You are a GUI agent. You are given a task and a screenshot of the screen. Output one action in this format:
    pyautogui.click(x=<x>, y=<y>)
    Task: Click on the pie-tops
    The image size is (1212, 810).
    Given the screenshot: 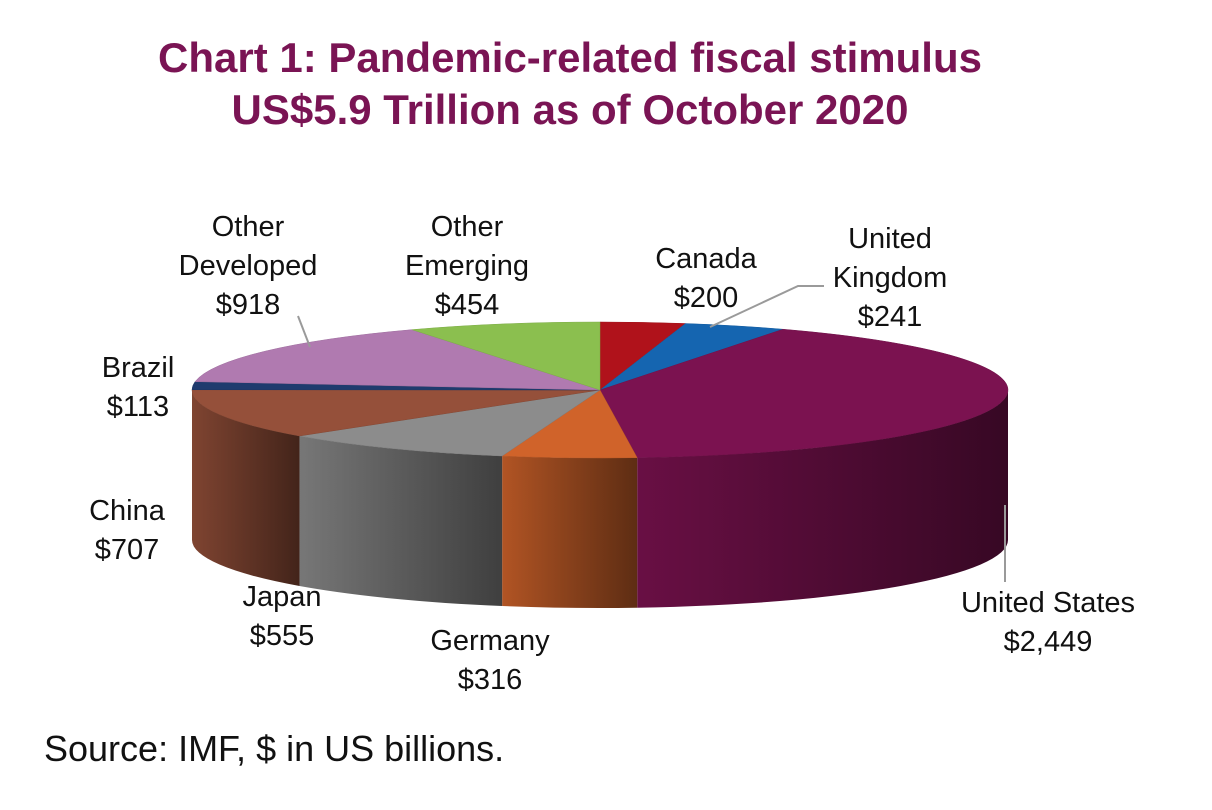 What is the action you would take?
    pyautogui.click(x=600, y=390)
    